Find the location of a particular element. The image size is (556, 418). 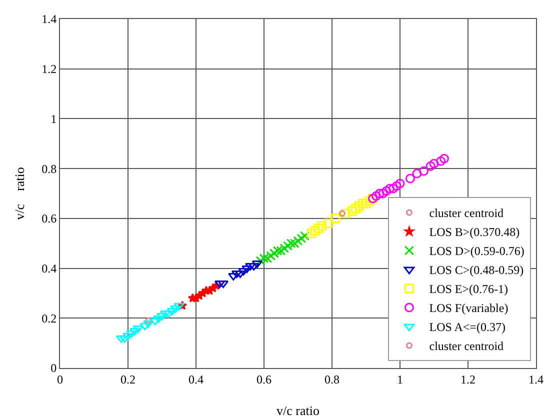

y-tick-label: 0.8 is located at coordinates (49, 169).